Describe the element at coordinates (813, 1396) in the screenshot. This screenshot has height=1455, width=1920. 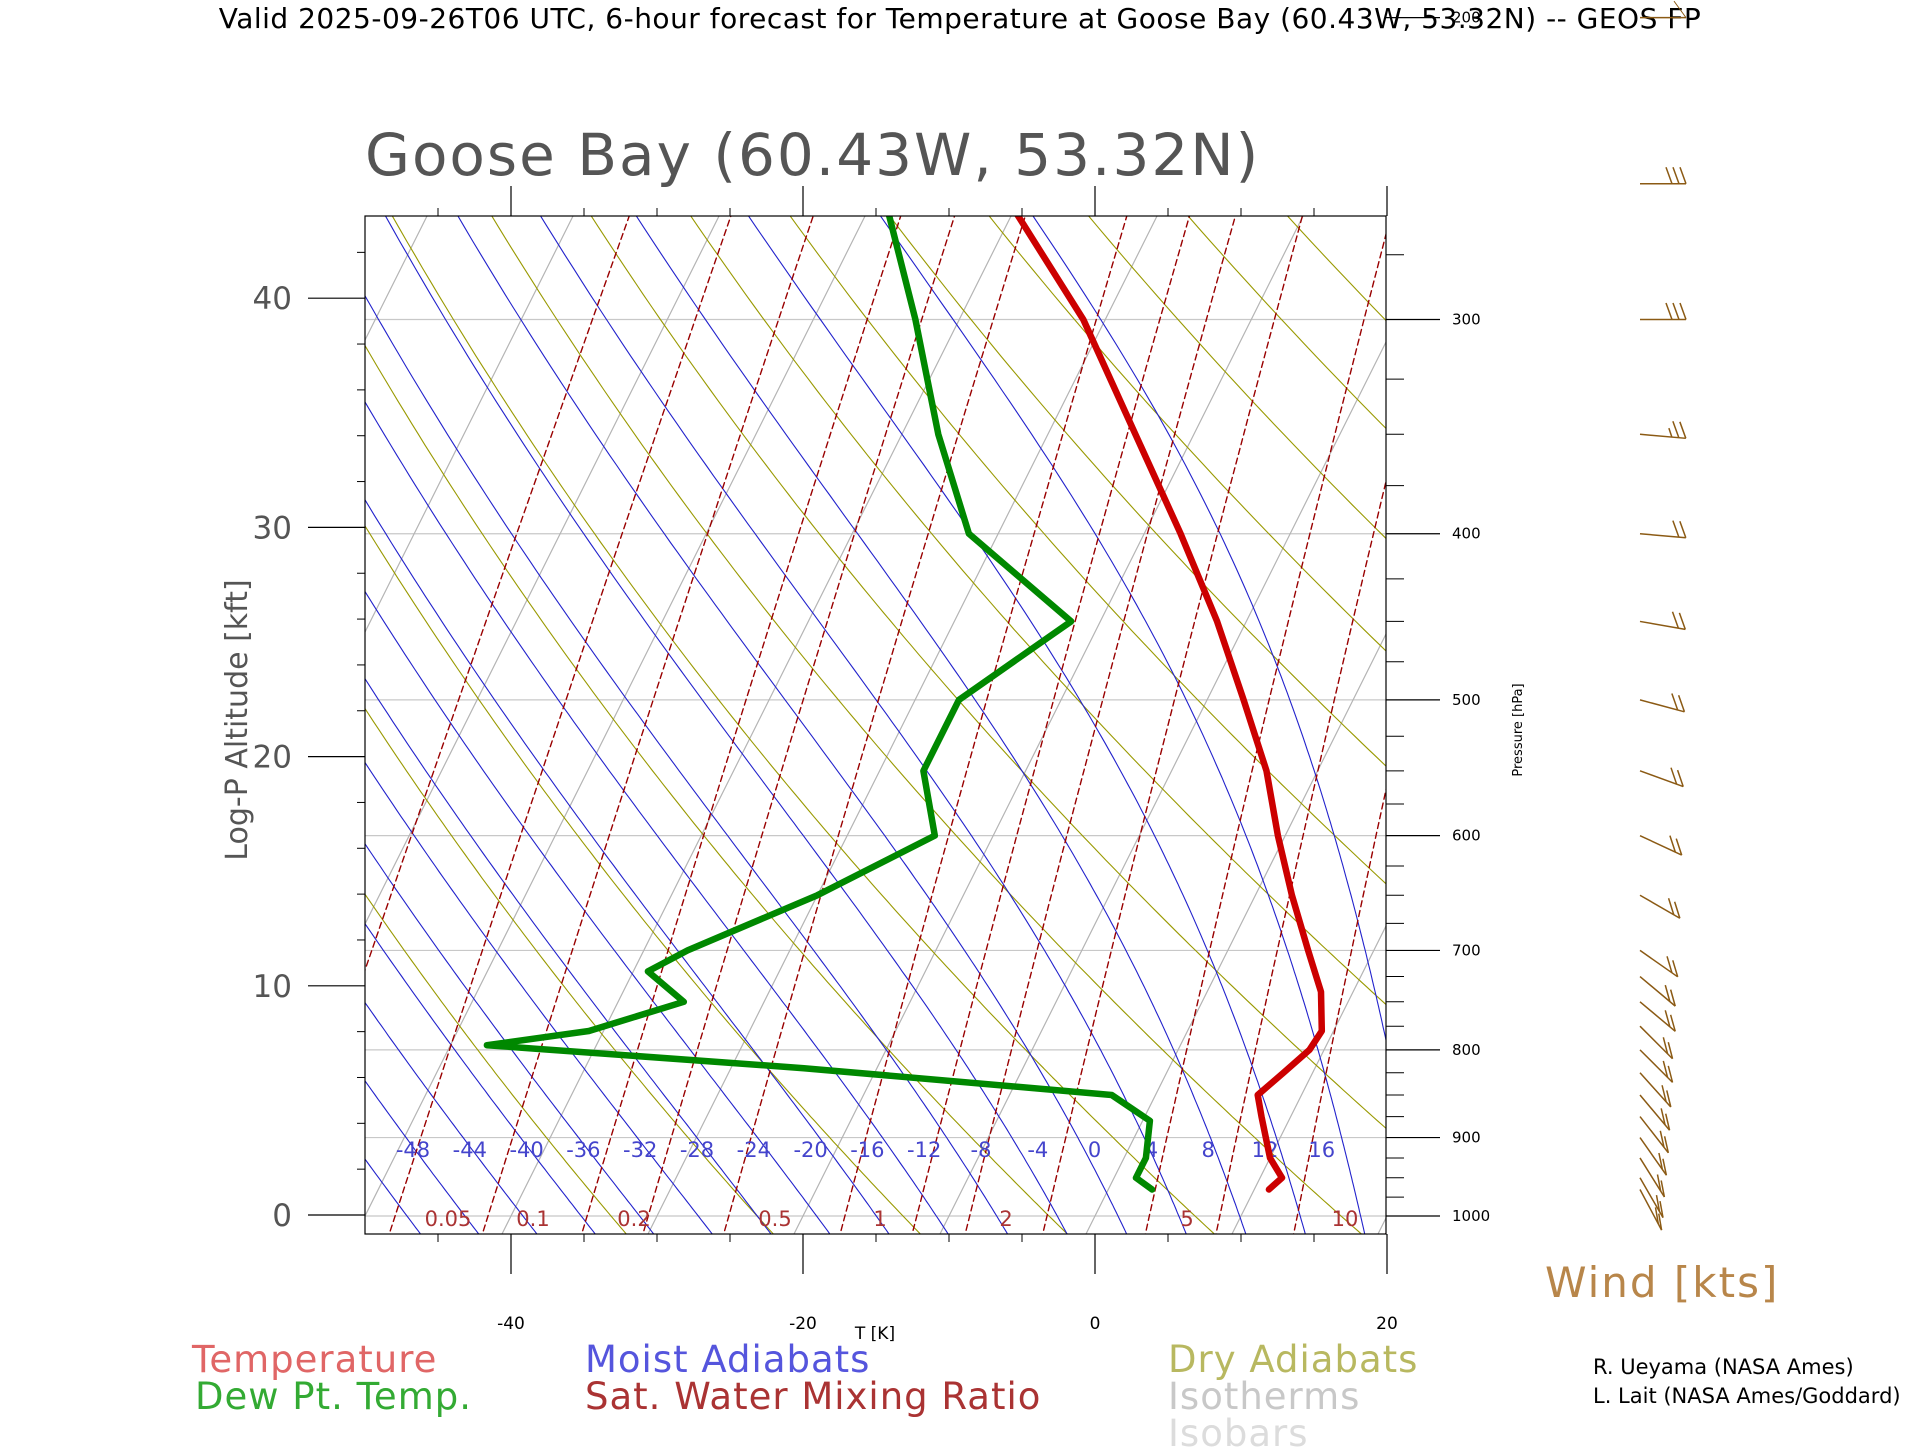
I see `legend-mixing-ratio: Sat. Water Mixing Ratio` at that location.